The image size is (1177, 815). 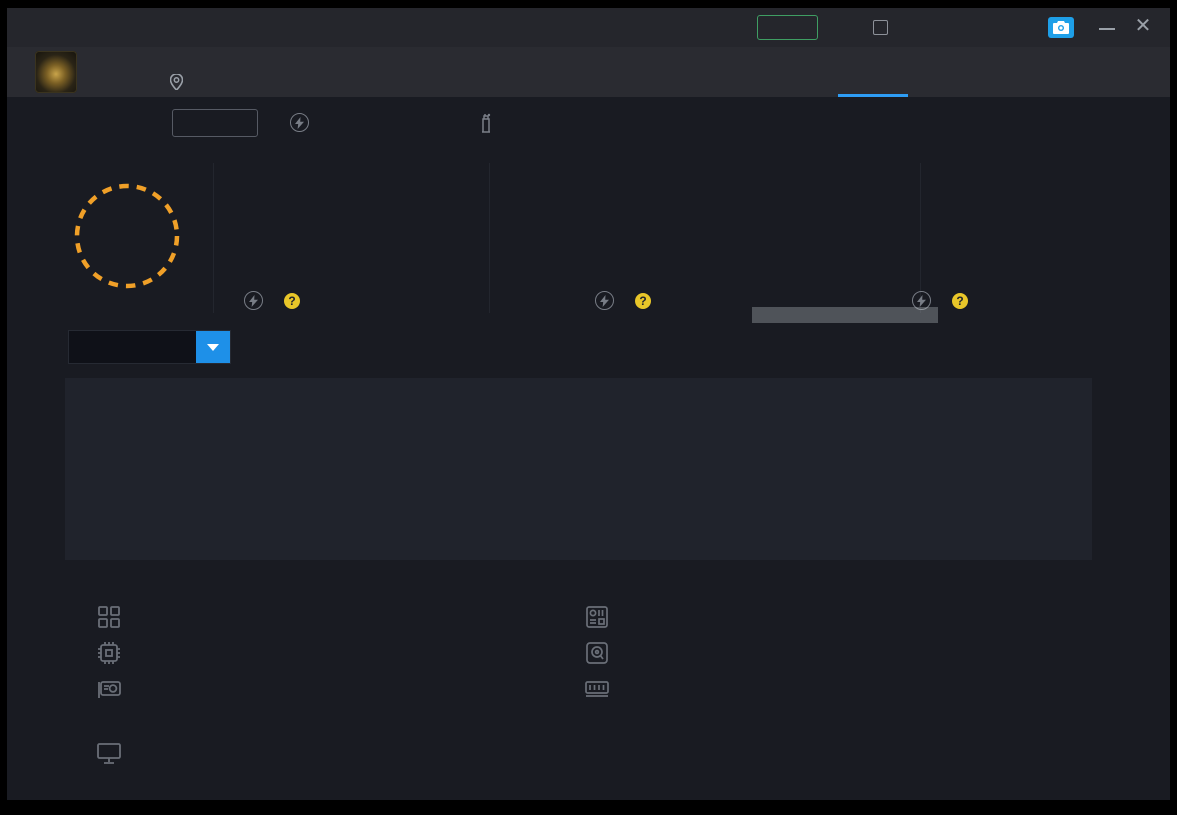 What do you see at coordinates (588, 72) in the screenshot?
I see `game-info-bar` at bounding box center [588, 72].